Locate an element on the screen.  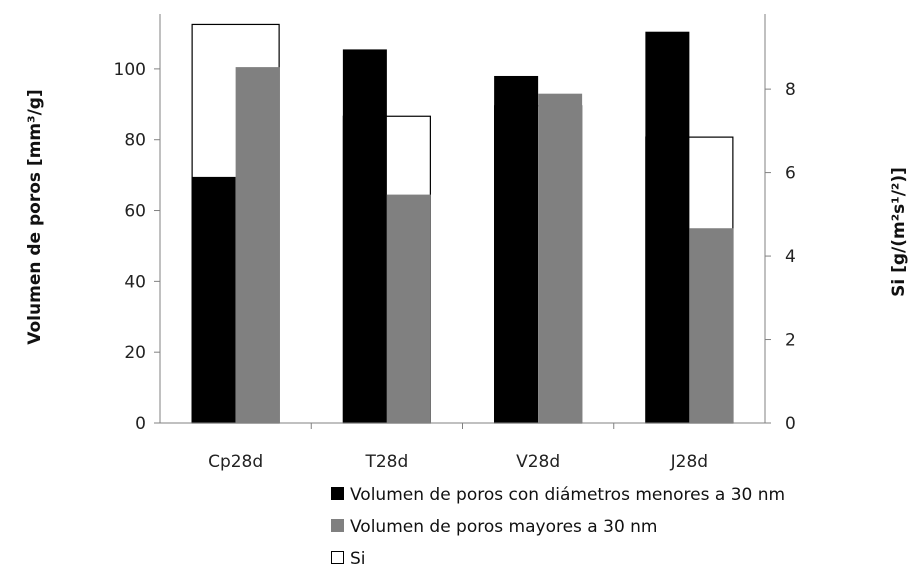
y-axis-title: Volumen de poros [mm³/g] is located at coordinates (35, 216).